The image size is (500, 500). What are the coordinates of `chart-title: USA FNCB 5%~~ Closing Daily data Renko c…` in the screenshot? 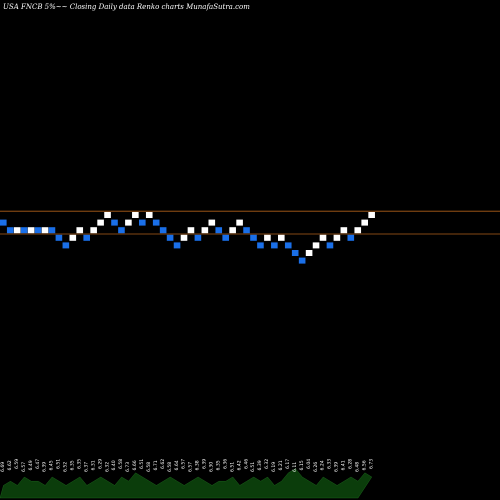 It's located at (126, 7).